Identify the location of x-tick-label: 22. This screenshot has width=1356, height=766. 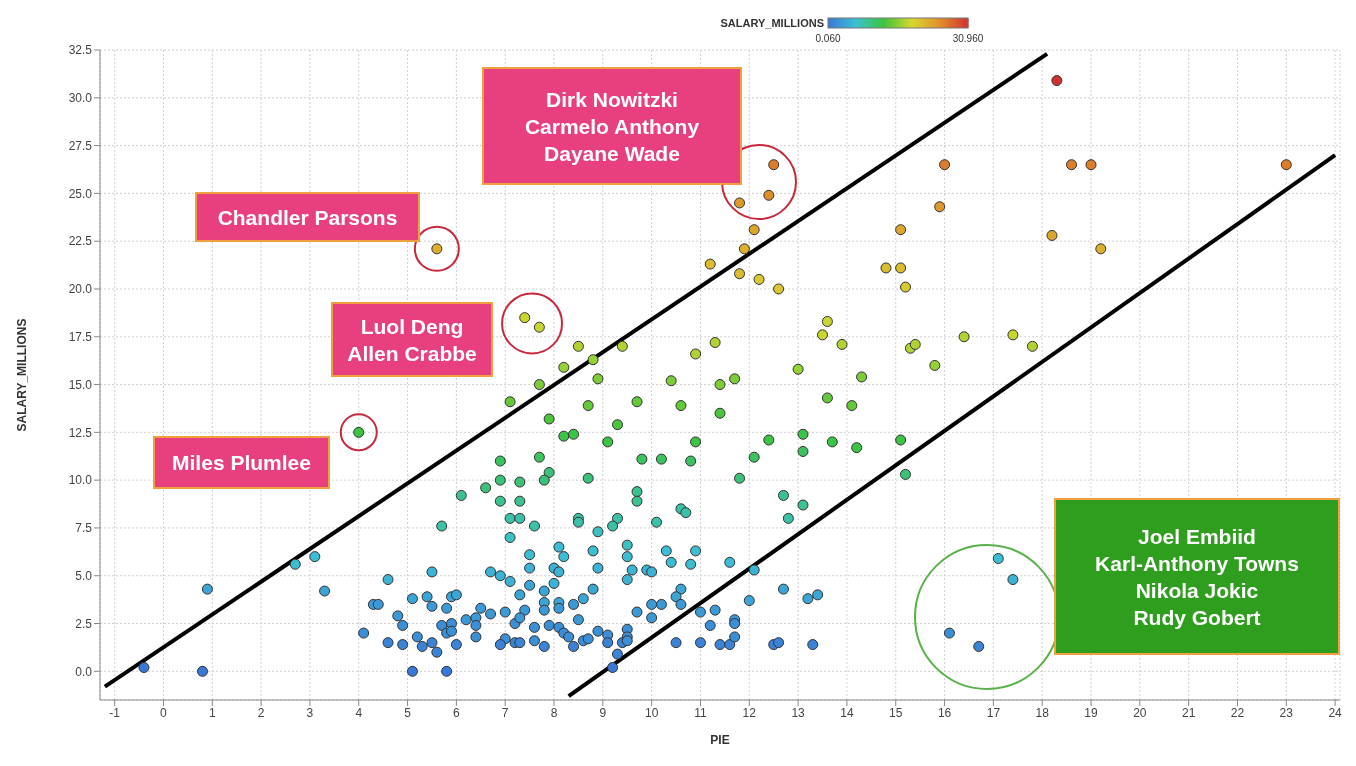
(1237, 712).